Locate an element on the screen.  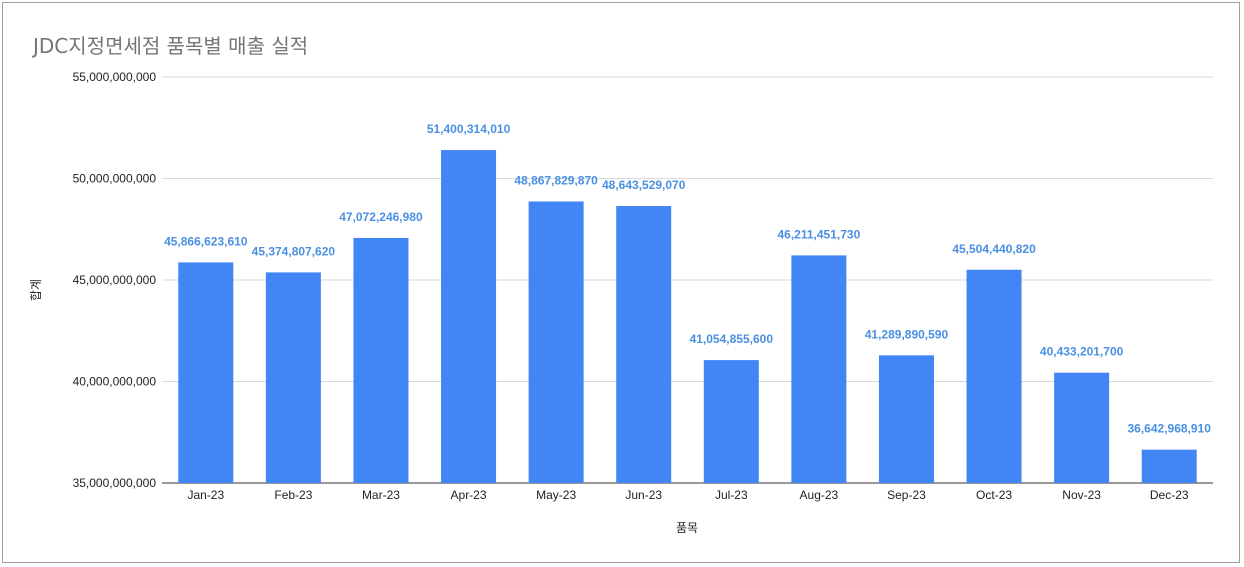
data-label: 46,211,451,730 is located at coordinates (818, 234).